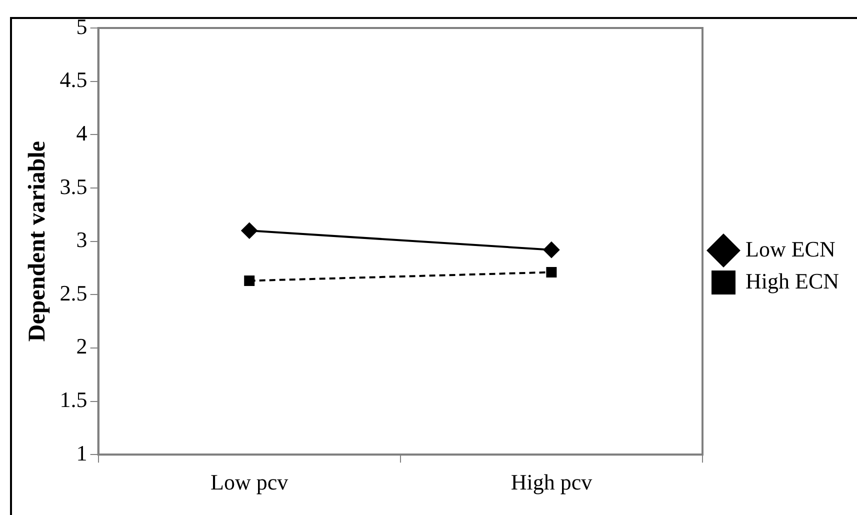  What do you see at coordinates (82, 133) in the screenshot?
I see `y-tick-label: 4` at bounding box center [82, 133].